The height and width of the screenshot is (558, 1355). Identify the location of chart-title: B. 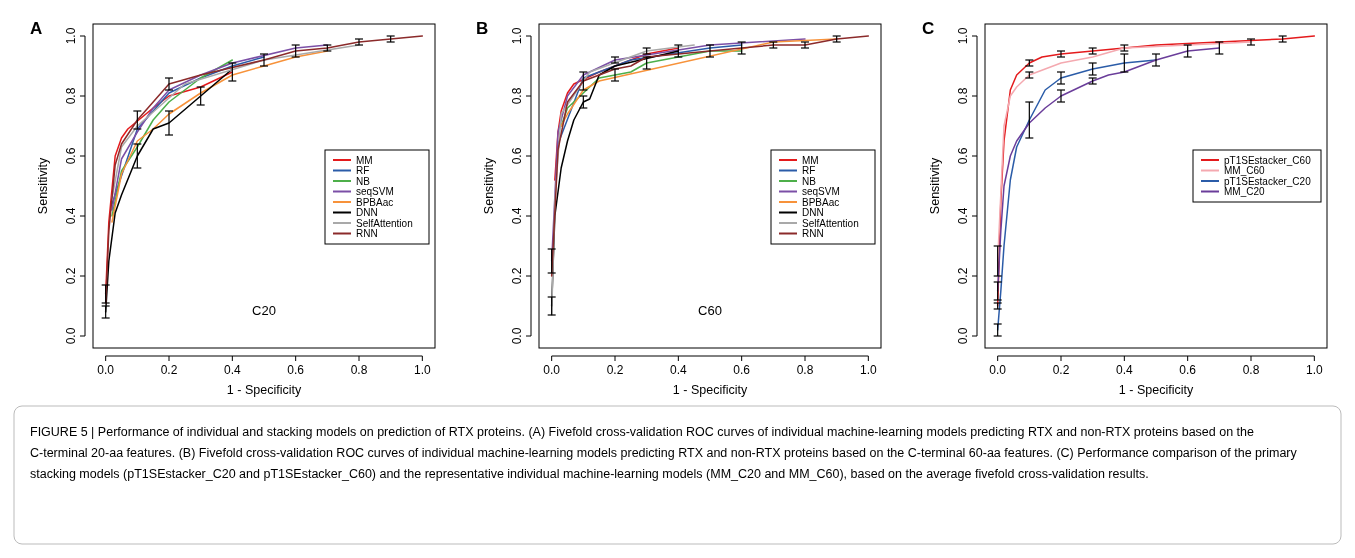
(482, 28).